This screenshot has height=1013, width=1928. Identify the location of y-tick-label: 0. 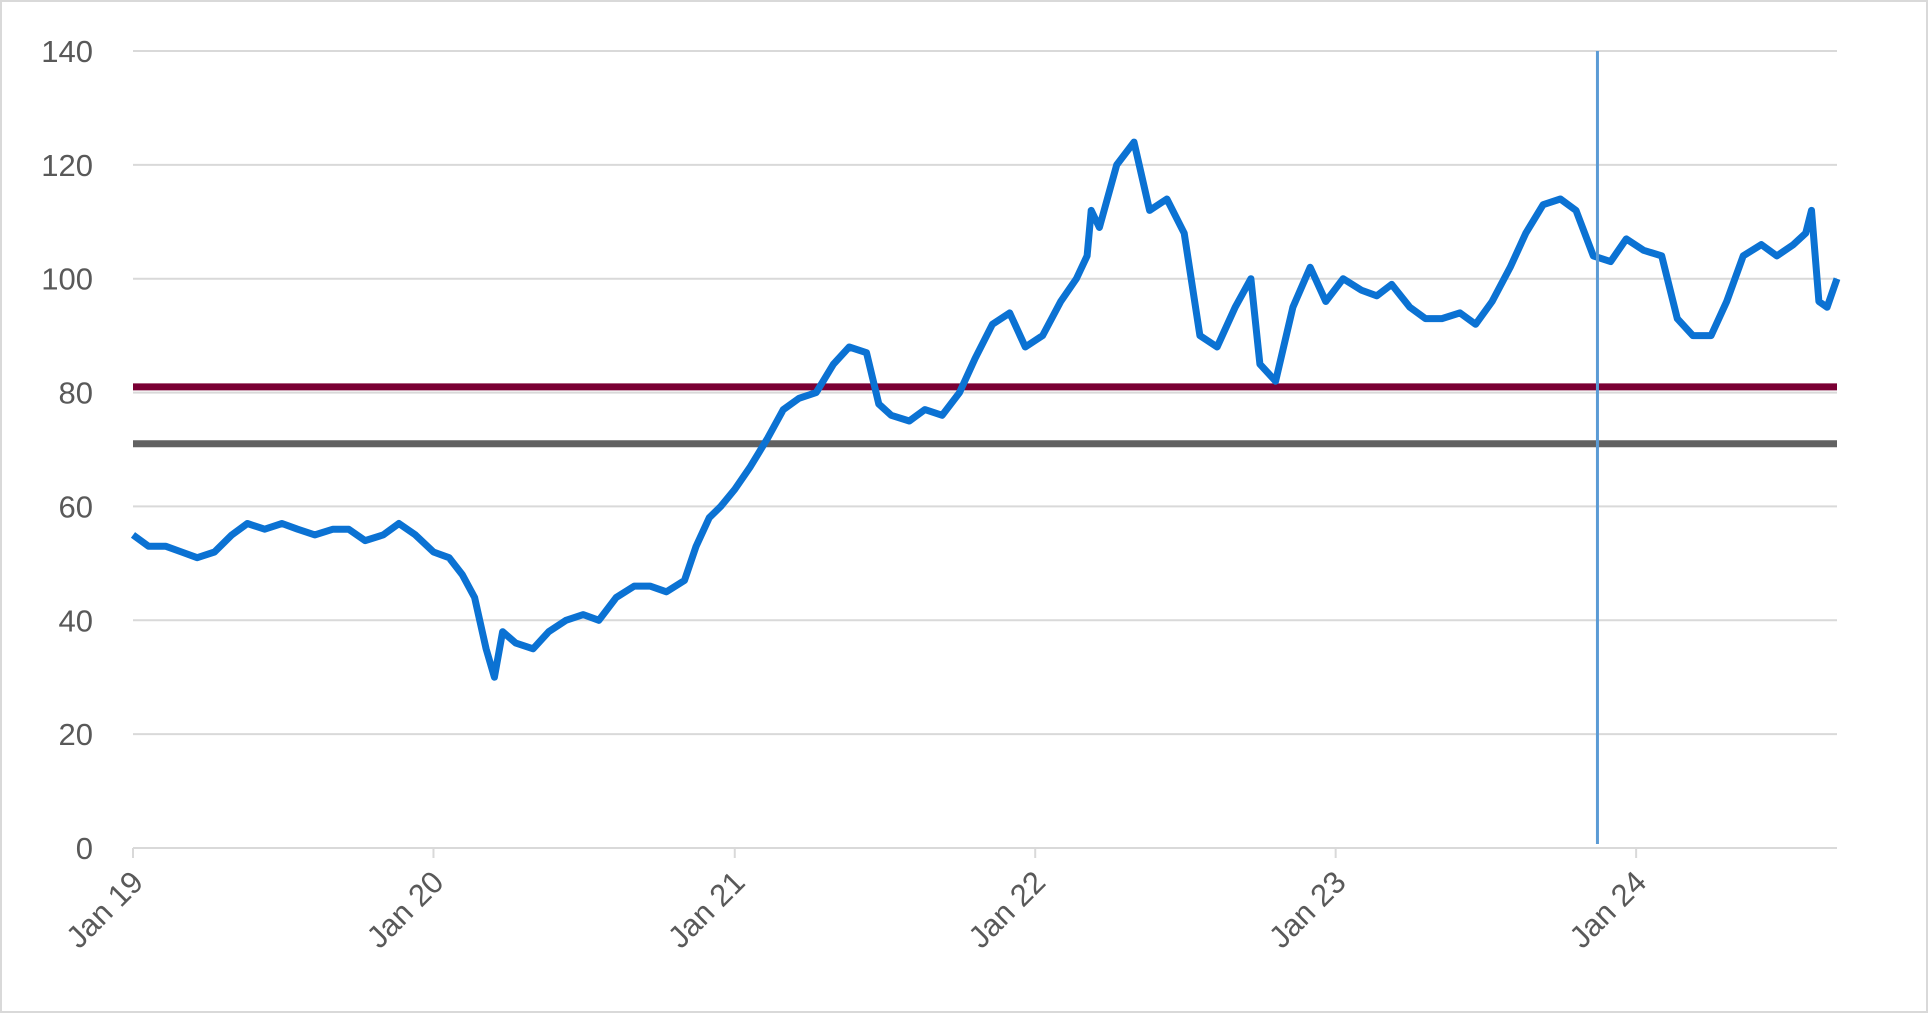
(84, 848).